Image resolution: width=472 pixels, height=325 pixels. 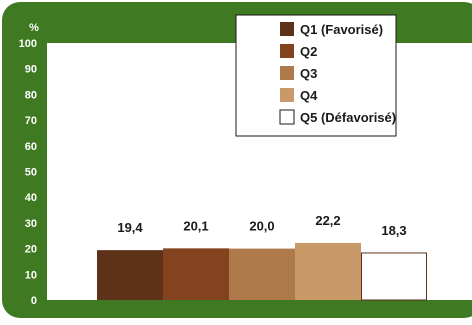 I want to click on bars-group, so click(x=262, y=271).